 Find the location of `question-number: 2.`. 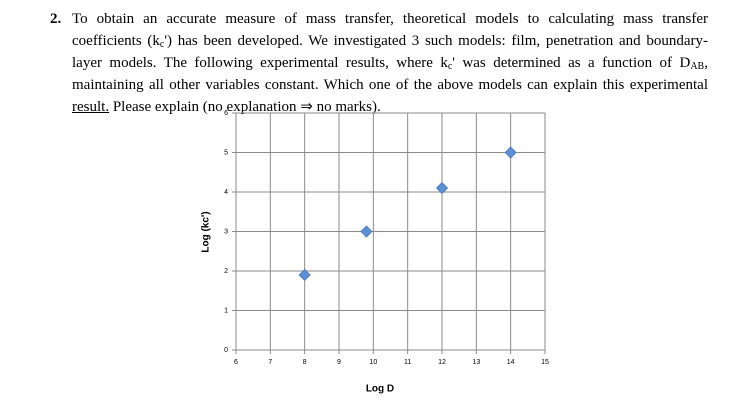

question-number: 2. is located at coordinates (56, 19).